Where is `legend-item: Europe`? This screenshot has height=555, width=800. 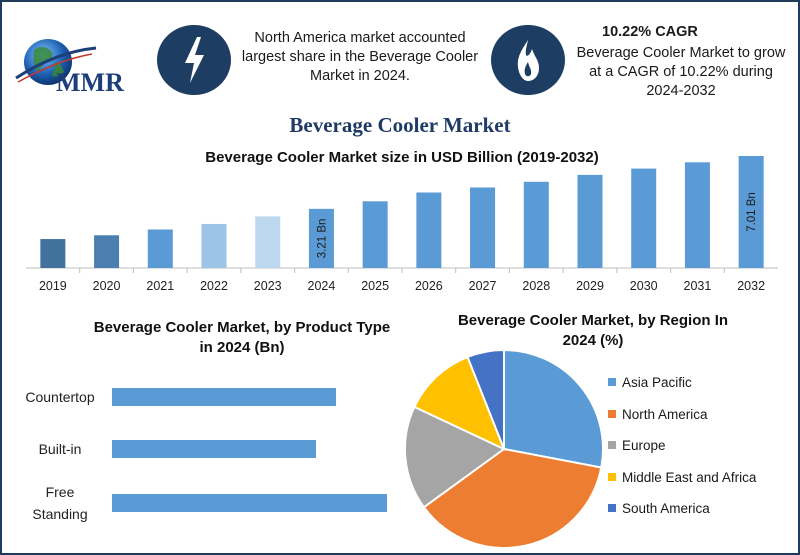
legend-item: Europe is located at coordinates (637, 446).